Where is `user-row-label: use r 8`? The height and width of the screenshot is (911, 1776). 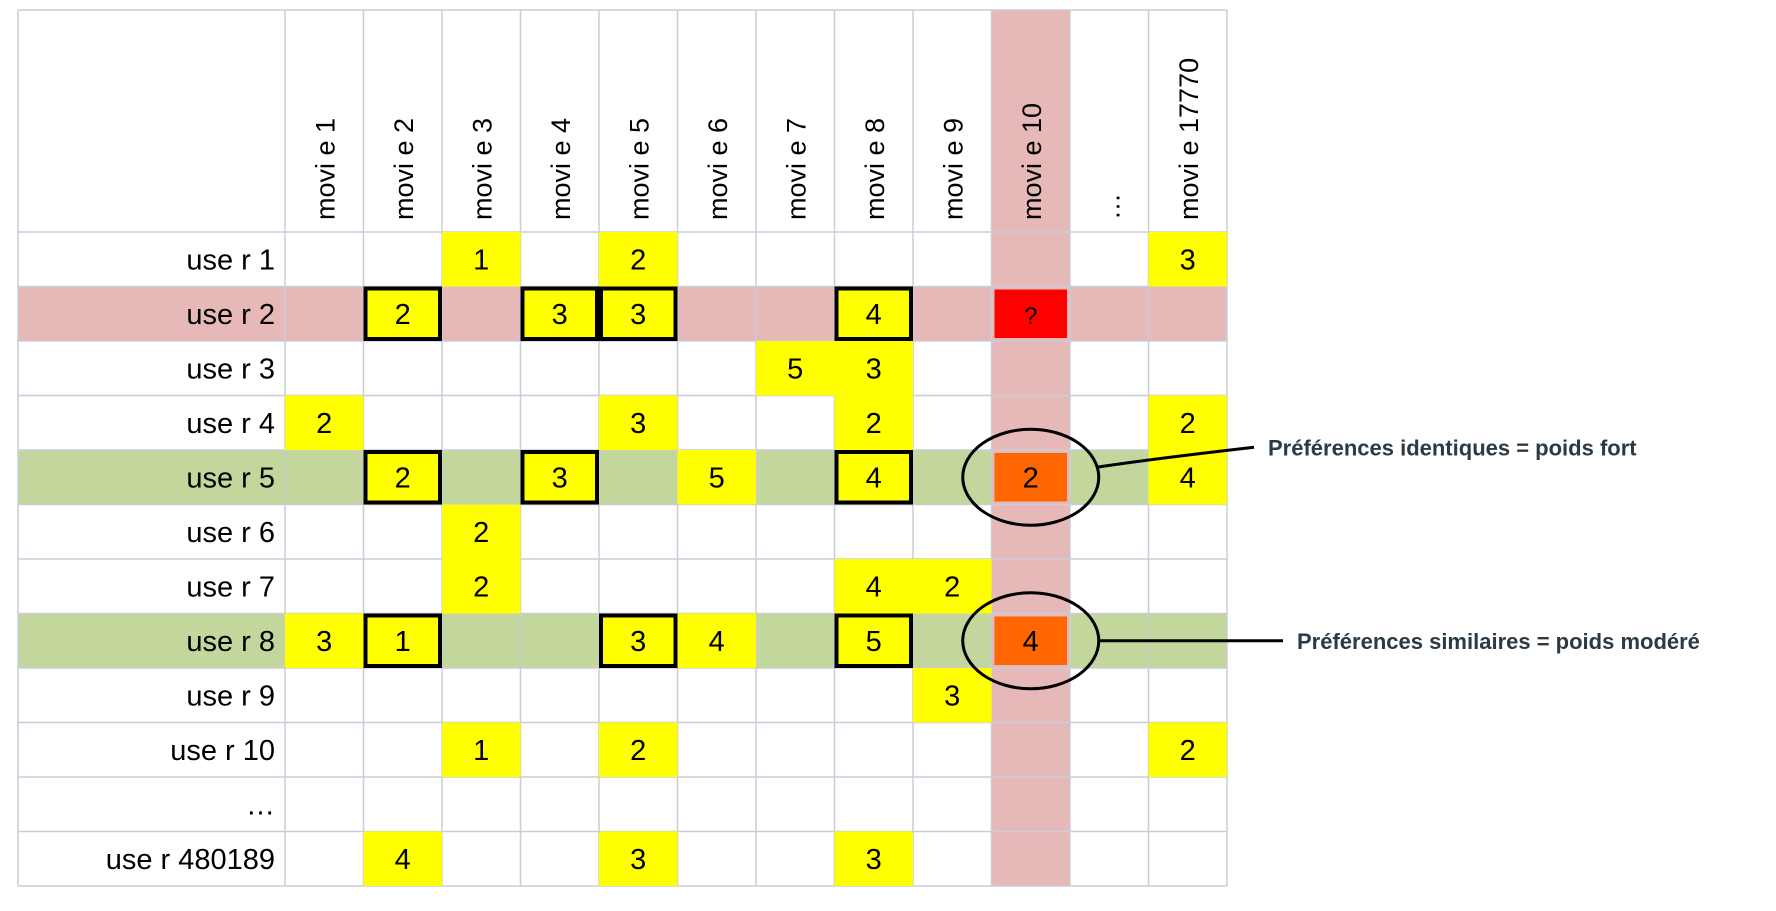 user-row-label: use r 8 is located at coordinates (230, 642).